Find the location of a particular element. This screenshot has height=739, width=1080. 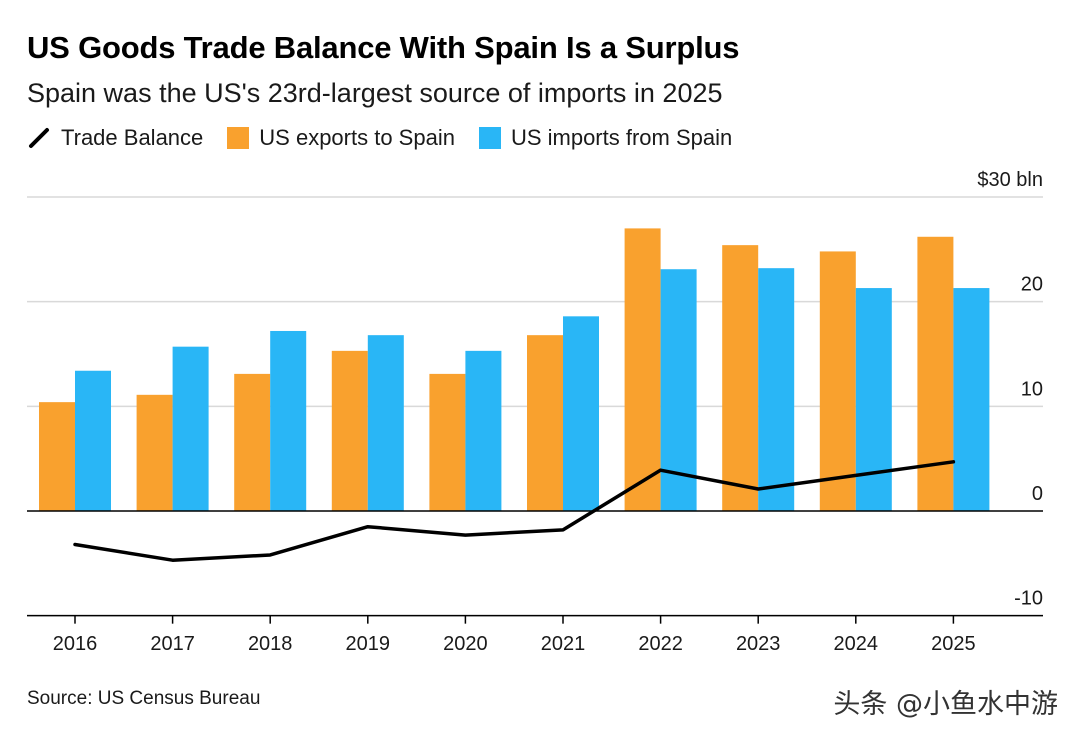

legend-swatch-imports is located at coordinates (489, 138).